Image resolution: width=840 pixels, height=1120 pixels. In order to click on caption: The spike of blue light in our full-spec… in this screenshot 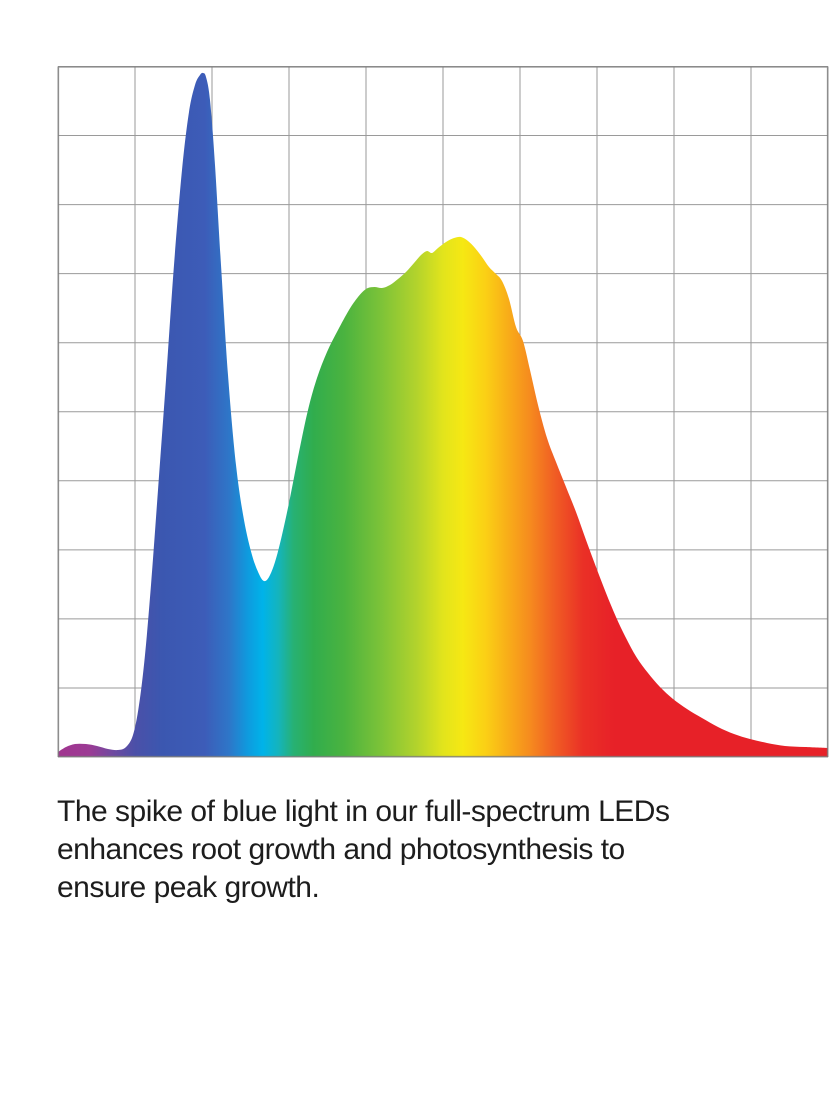, I will do `click(363, 850)`.